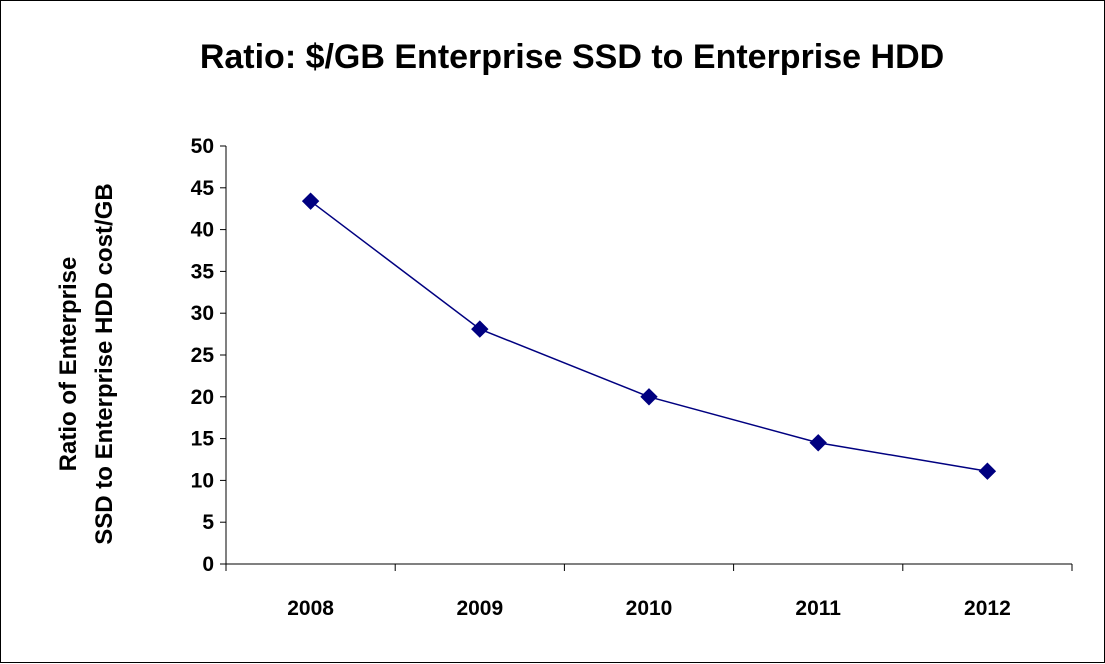 The height and width of the screenshot is (664, 1105). What do you see at coordinates (202, 313) in the screenshot?
I see `y-tick-label: 30` at bounding box center [202, 313].